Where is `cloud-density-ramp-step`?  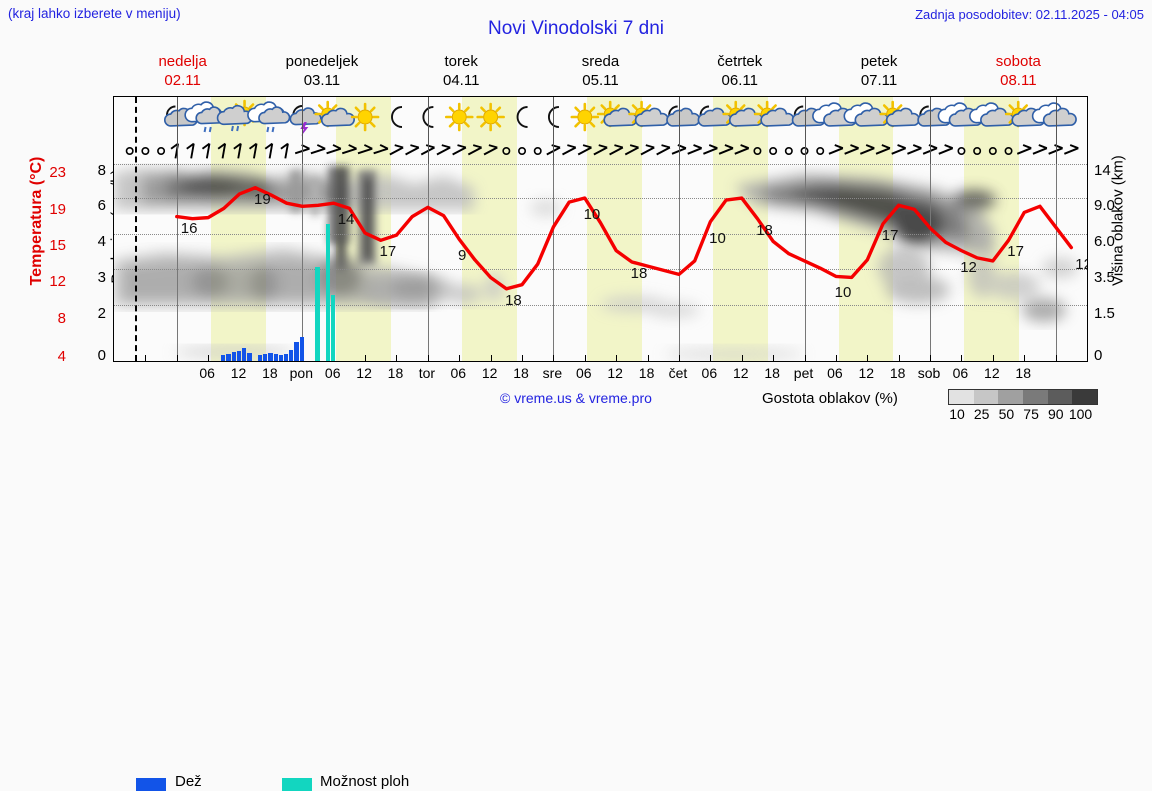 cloud-density-ramp-step is located at coordinates (1011, 397).